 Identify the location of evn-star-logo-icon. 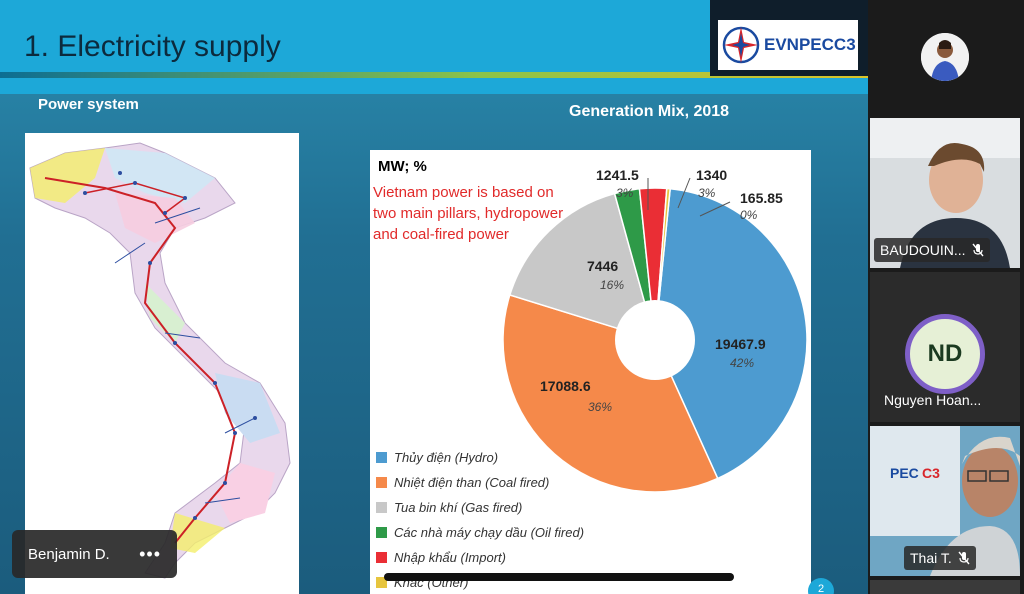
(741, 45).